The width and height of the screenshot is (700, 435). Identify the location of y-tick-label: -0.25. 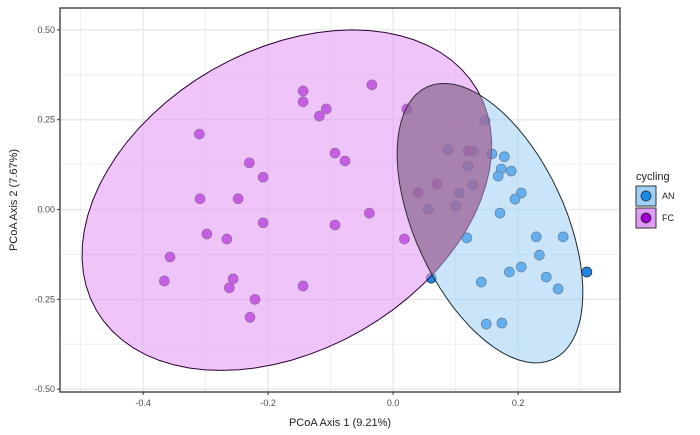
(44, 299).